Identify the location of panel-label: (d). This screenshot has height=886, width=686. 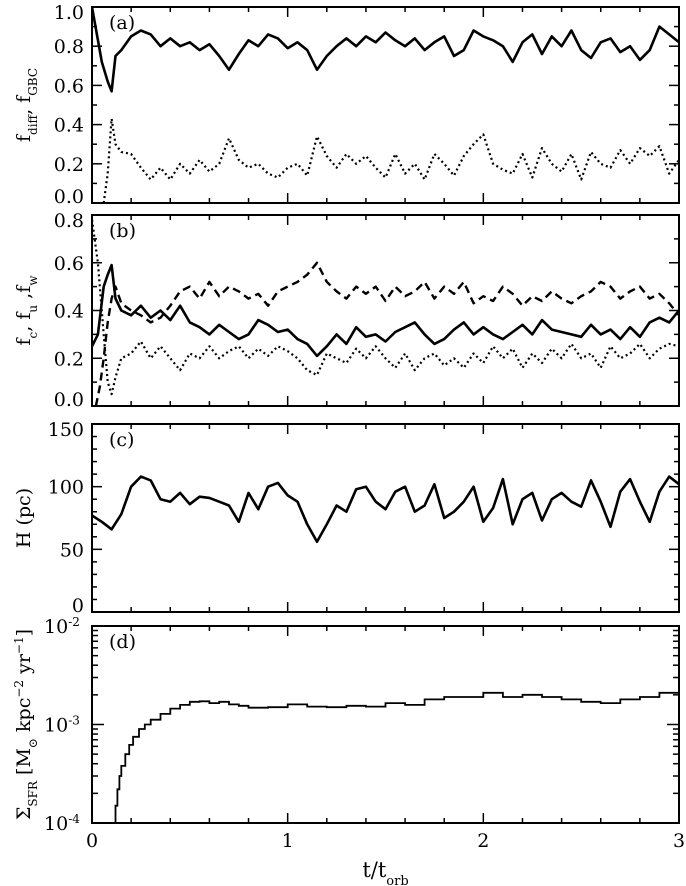
(122, 642).